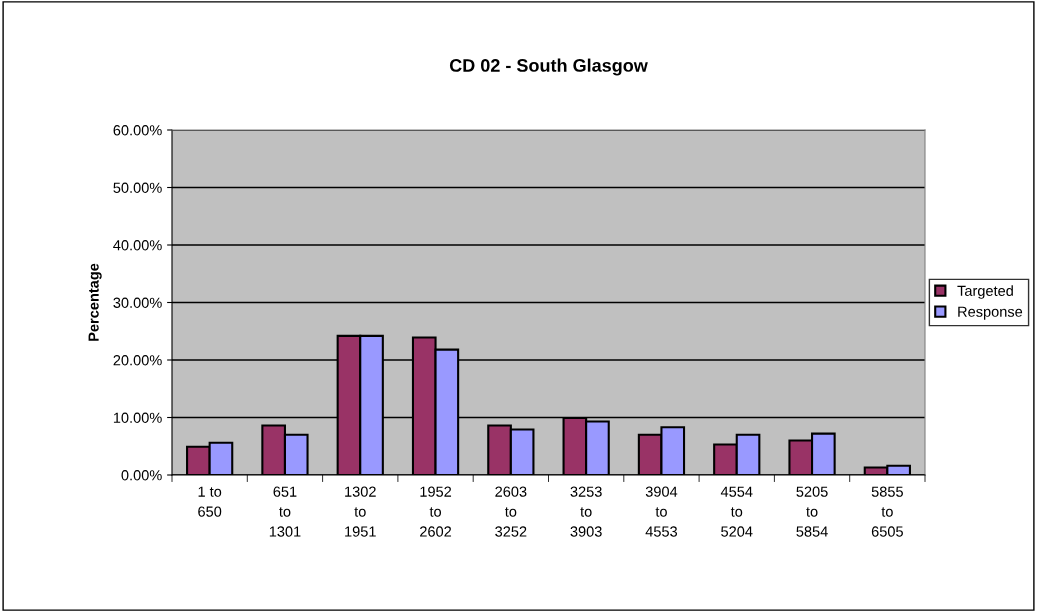  What do you see at coordinates (137, 187) in the screenshot?
I see `y-tick-label: 50.00%` at bounding box center [137, 187].